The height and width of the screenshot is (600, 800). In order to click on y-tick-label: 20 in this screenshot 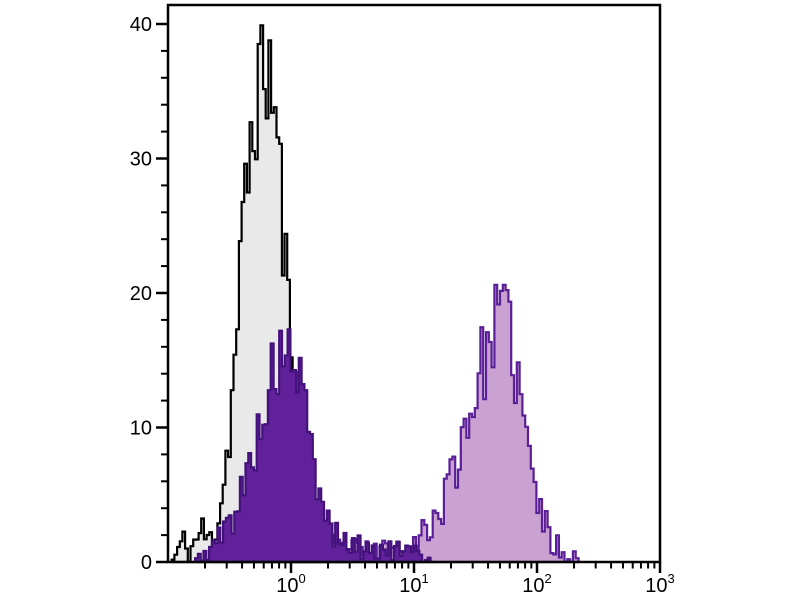, I will do `click(141, 294)`.